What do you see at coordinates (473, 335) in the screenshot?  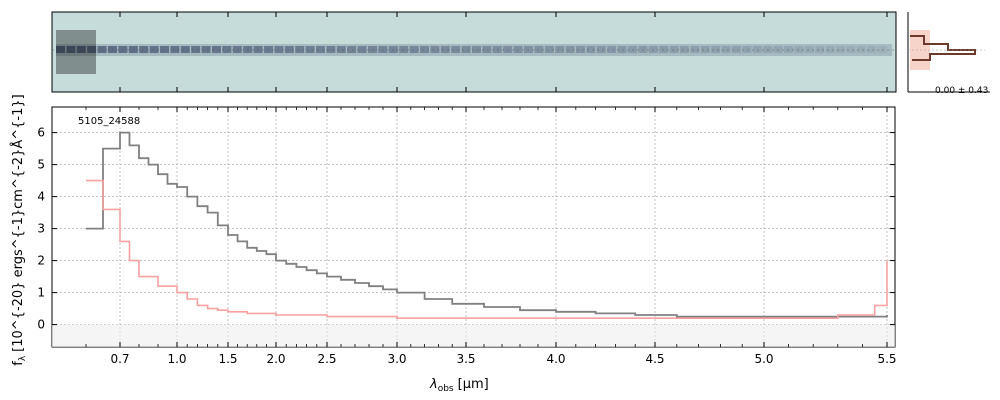 I see `zero-line` at bounding box center [473, 335].